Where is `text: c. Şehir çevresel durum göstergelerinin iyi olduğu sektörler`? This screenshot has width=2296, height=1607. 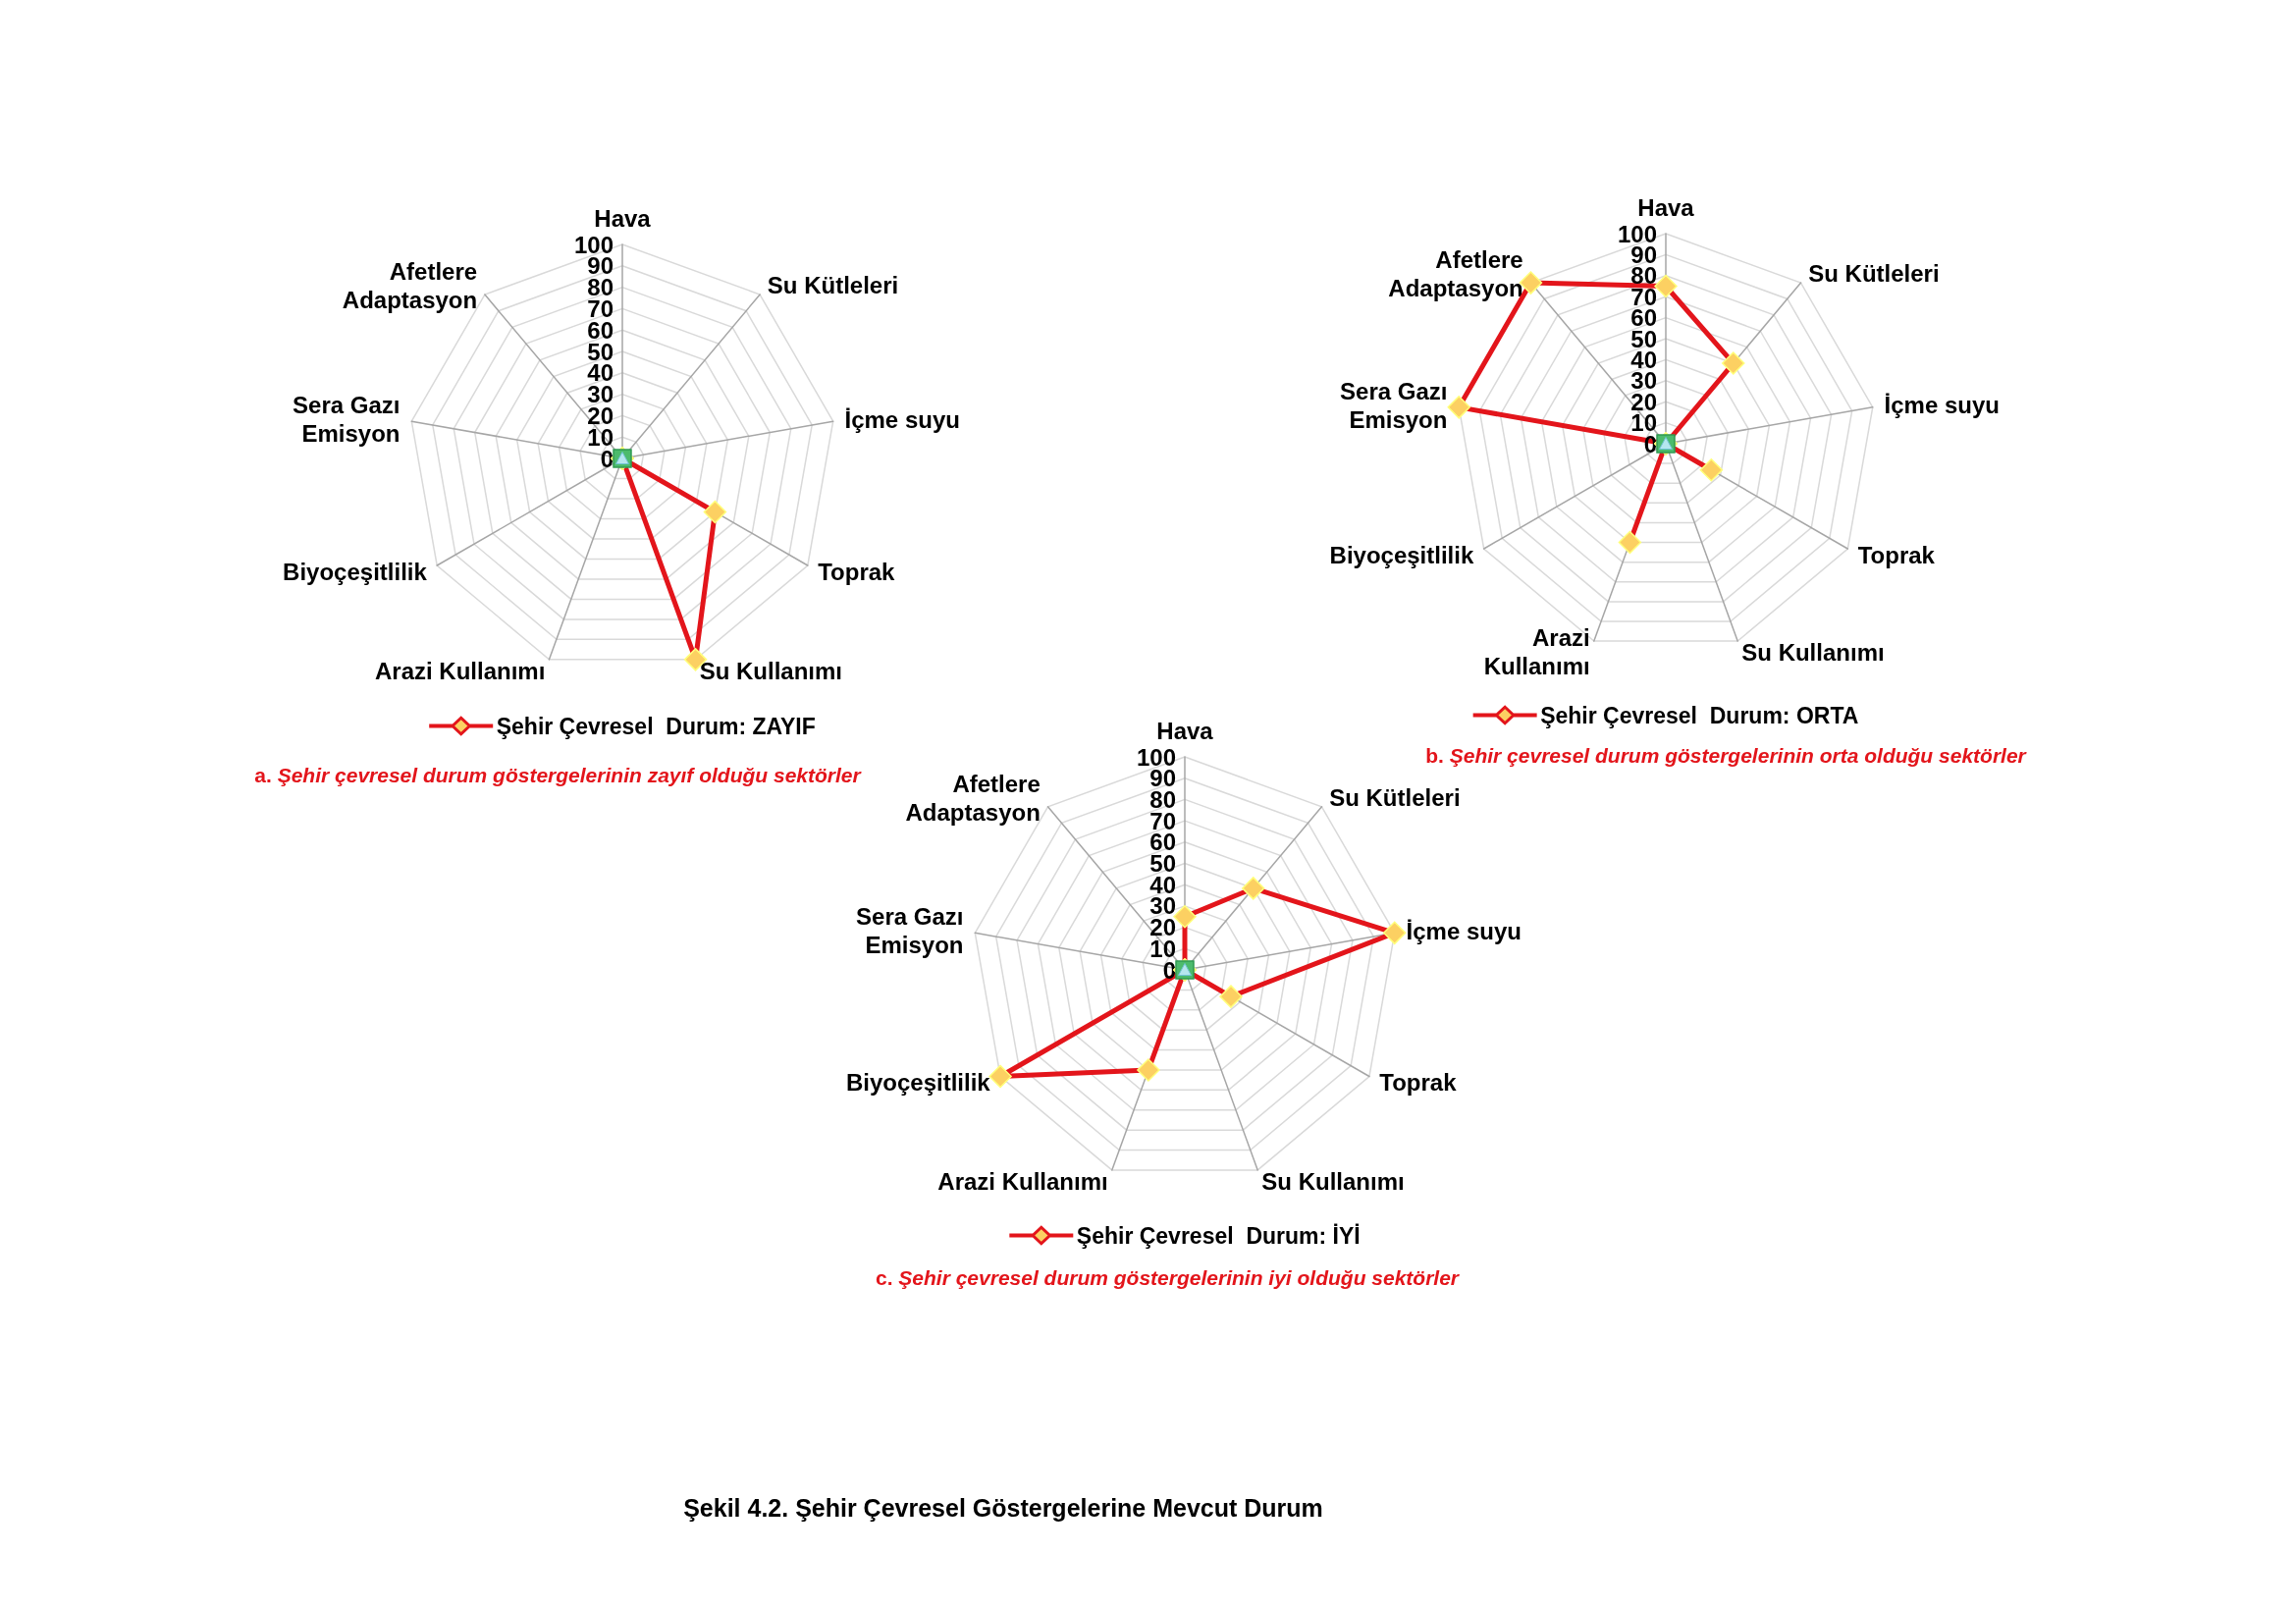
text: c. Şehir çevresel durum göstergelerinin iyi olduğu sektörler is located at coordinates (1167, 1277).